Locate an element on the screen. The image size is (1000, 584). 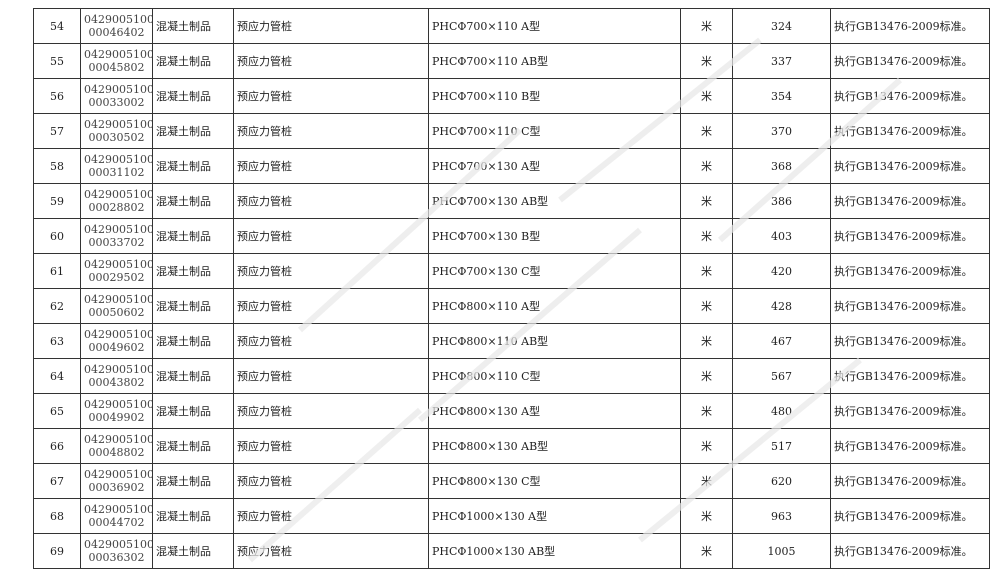
price-cell: 517 is located at coordinates (781, 446).